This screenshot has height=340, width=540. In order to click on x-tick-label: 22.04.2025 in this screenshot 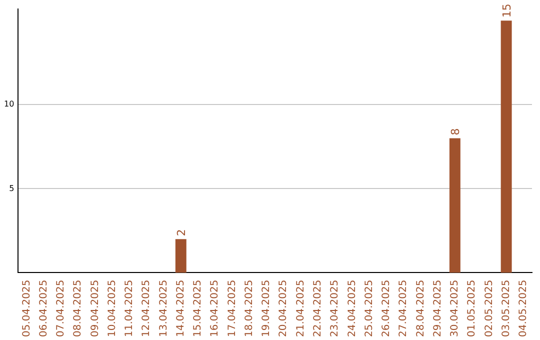, I will do `click(318, 309)`.